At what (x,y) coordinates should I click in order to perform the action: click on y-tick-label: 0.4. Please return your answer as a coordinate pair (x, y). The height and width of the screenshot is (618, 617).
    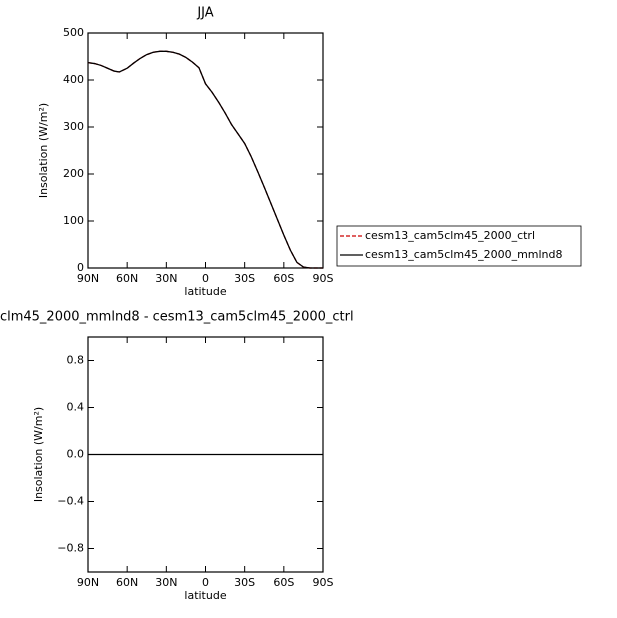
    Looking at the image, I should click on (76, 407).